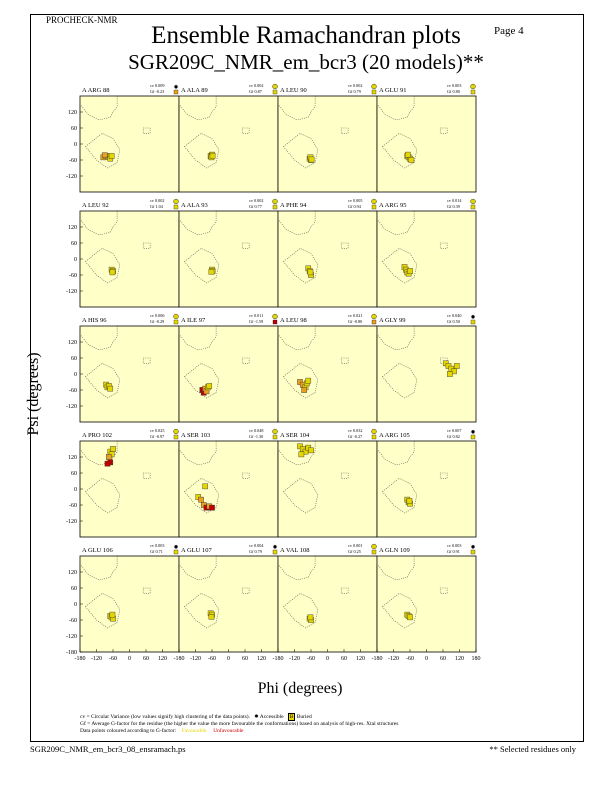 This screenshot has height=792, width=612. Describe the element at coordinates (256, 315) in the screenshot. I see `cv-value: cv 0.011` at that location.